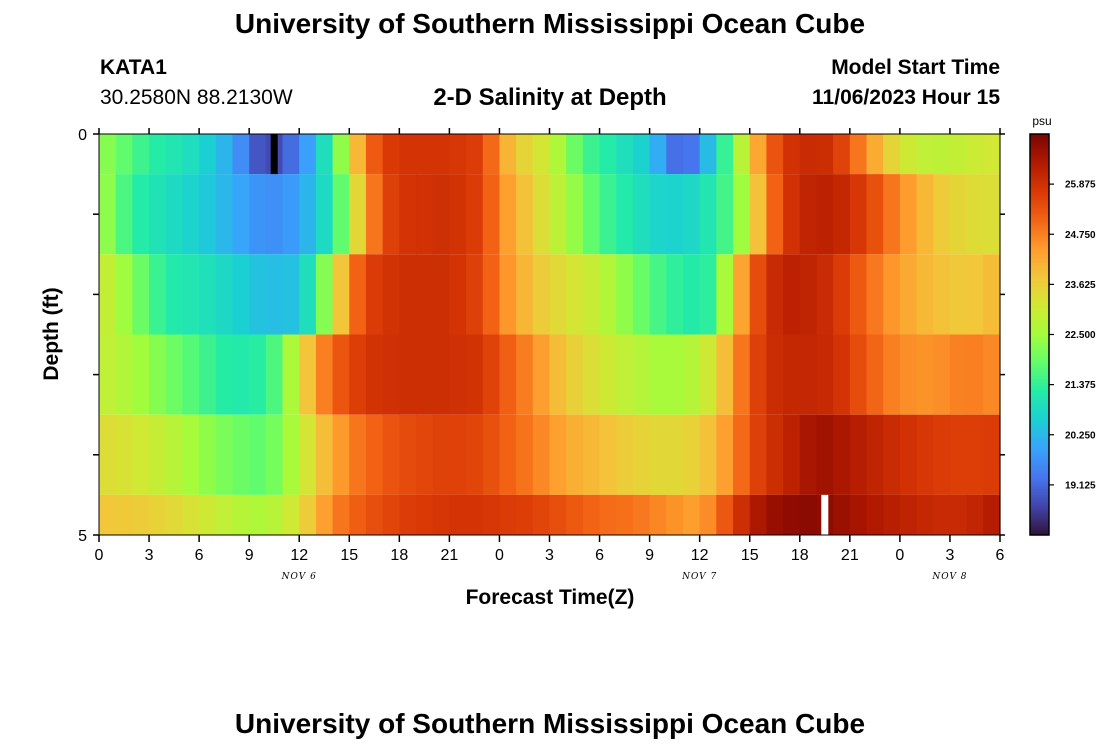 This screenshot has width=1100, height=750. What do you see at coordinates (1080, 485) in the screenshot?
I see `colorbar-tick-label: 19.125` at bounding box center [1080, 485].